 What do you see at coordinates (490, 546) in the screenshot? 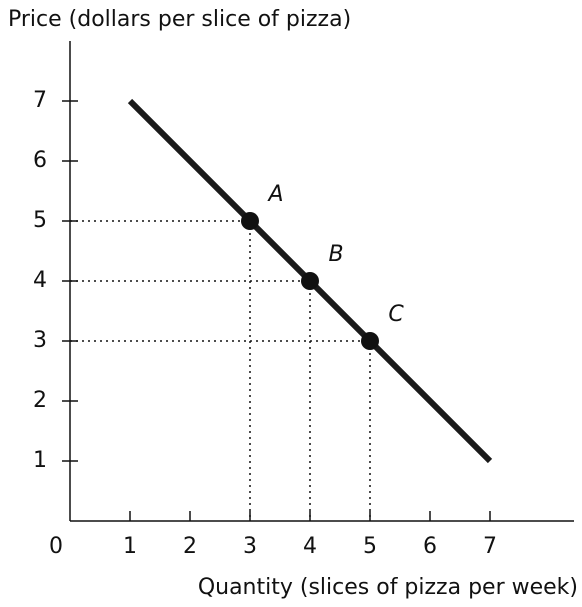
I see `x-tick-label: 7` at bounding box center [490, 546].